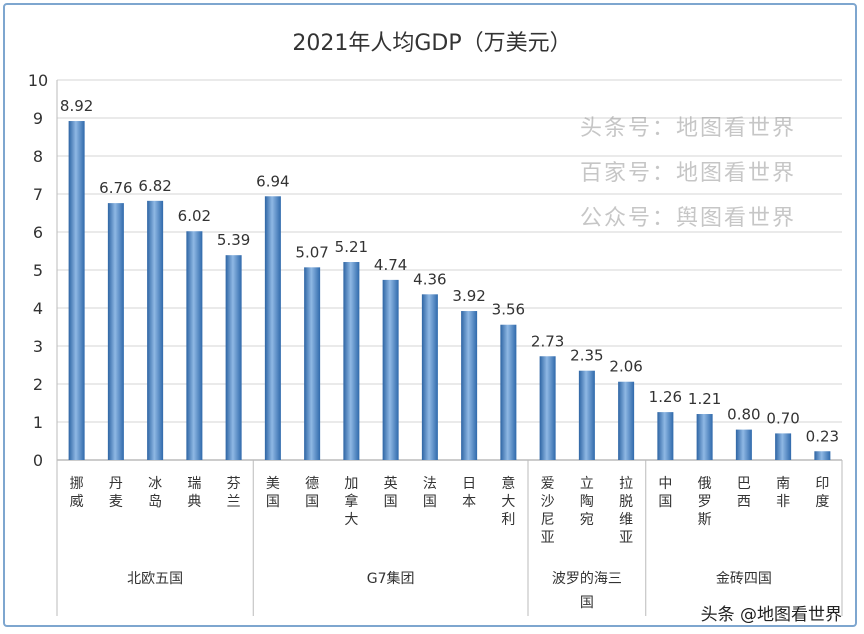 This screenshot has width=864, height=634. I want to click on x-tick-label: 加拿大, so click(351, 502).